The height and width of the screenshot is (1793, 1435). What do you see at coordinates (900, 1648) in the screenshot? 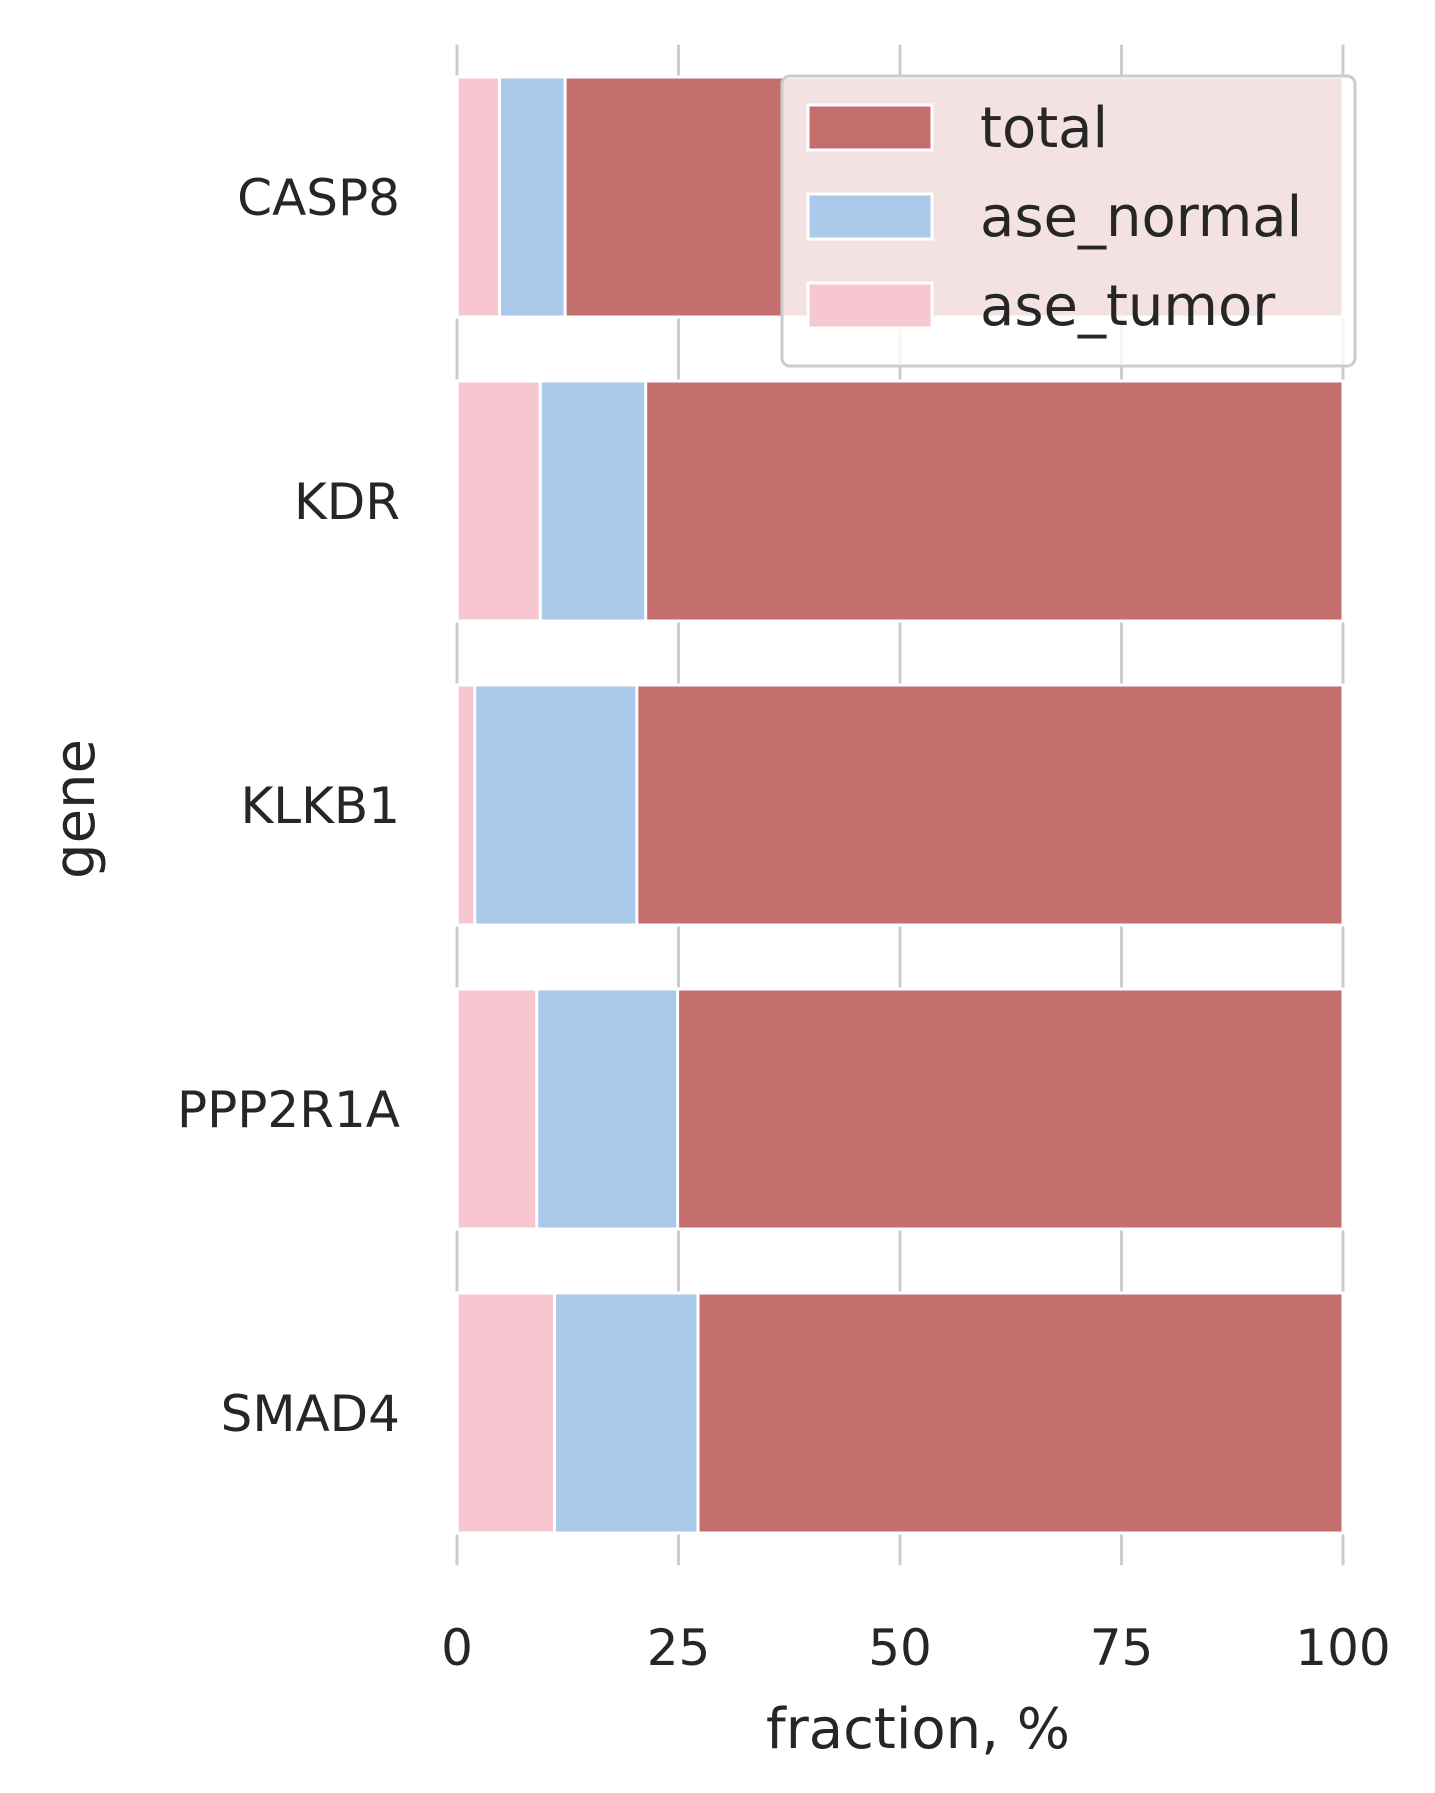
I see `x-tick-label-2: 50` at bounding box center [900, 1648].